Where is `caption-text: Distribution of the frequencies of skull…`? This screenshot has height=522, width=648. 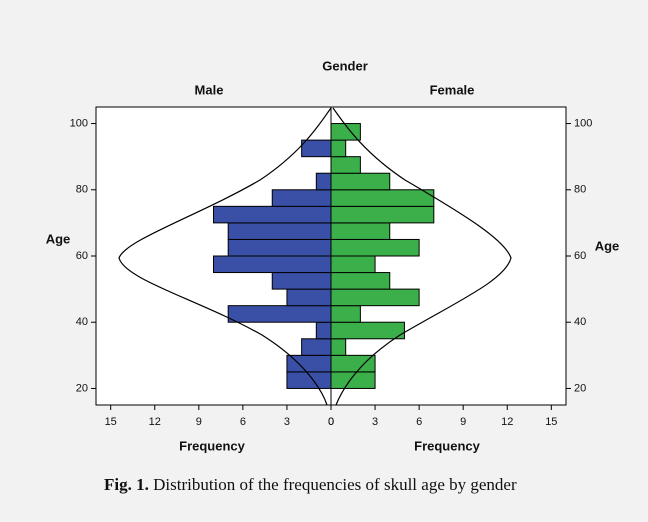 caption-text: Distribution of the frequencies of skull… is located at coordinates (335, 484).